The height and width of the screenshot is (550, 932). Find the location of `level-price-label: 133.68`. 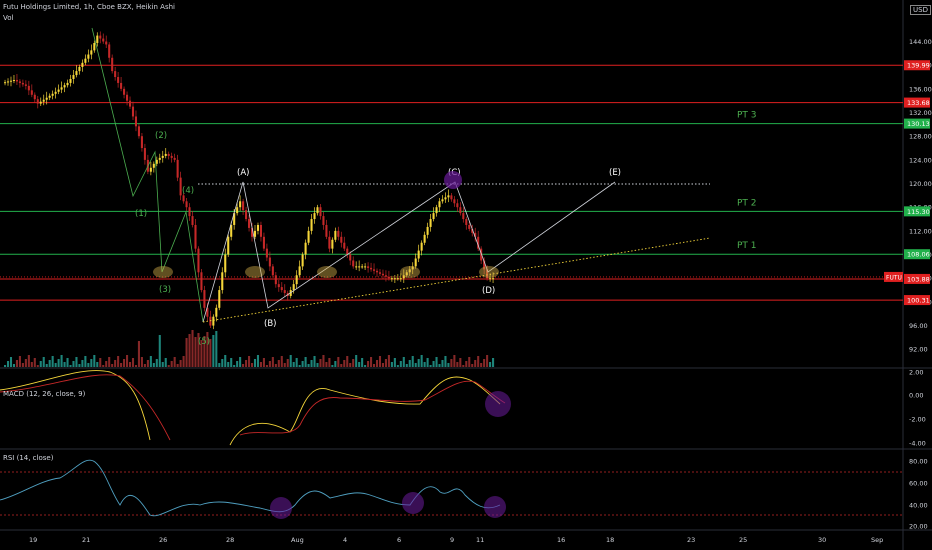

level-price-label: 133.68 is located at coordinates (918, 103).